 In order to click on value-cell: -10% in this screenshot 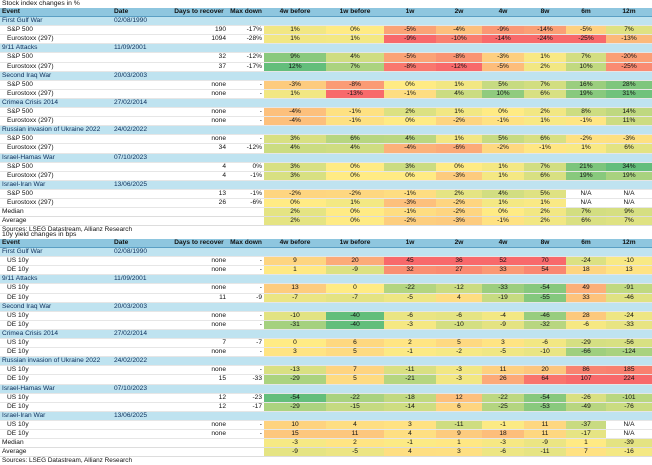, I will do `click(459, 39)`.